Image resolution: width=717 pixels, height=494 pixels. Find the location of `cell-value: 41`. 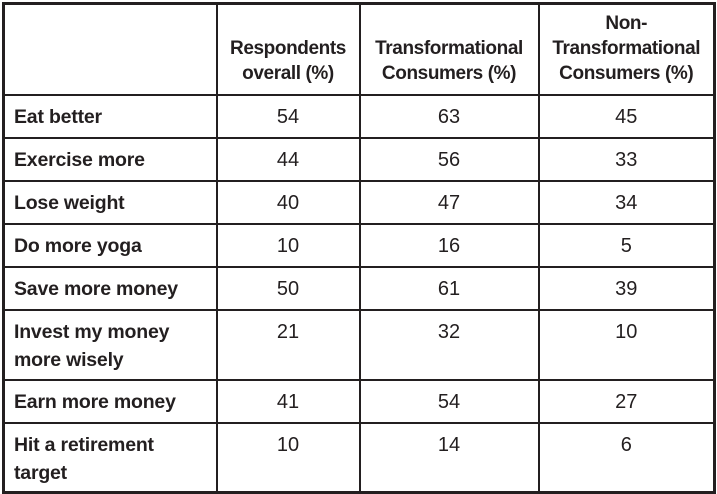

cell-value: 41 is located at coordinates (288, 401).